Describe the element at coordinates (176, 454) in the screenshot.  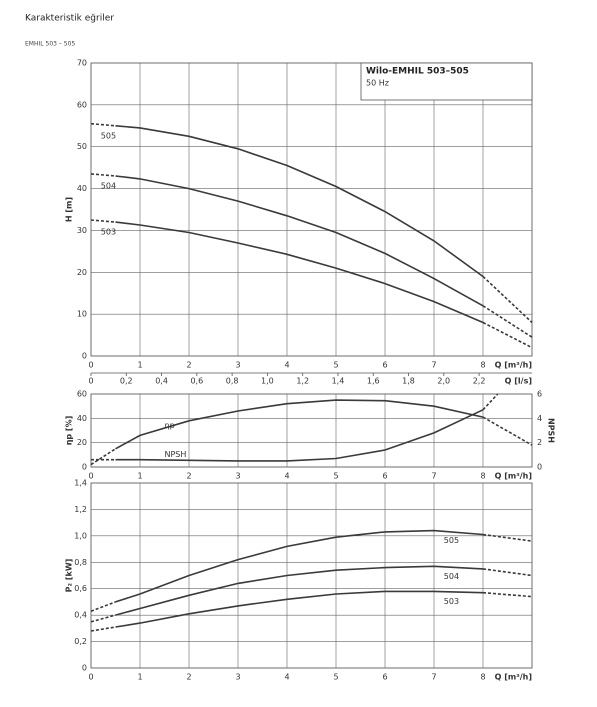
I see `curve-label: NPSH` at that location.